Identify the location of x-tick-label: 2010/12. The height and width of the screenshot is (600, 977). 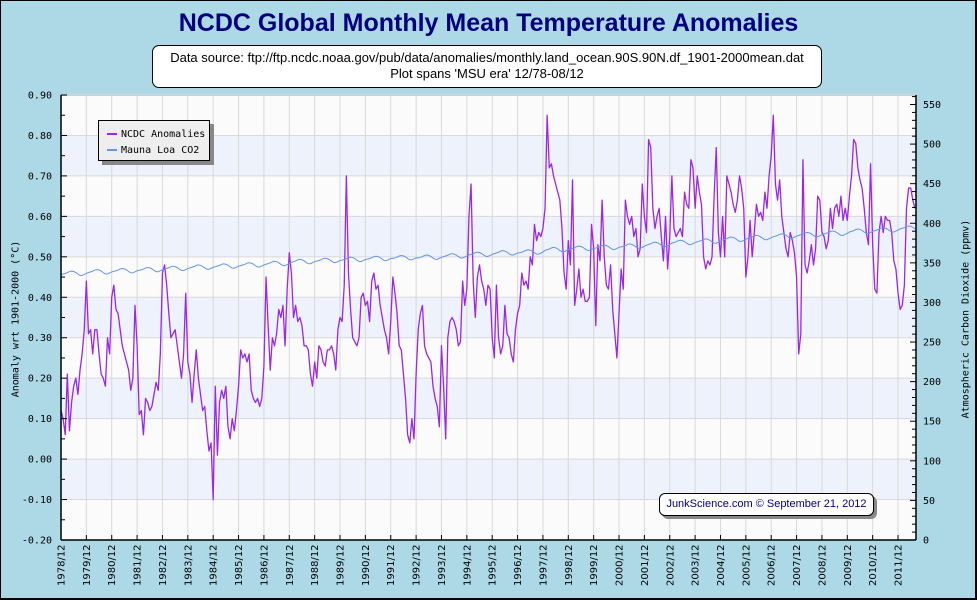
(873, 565).